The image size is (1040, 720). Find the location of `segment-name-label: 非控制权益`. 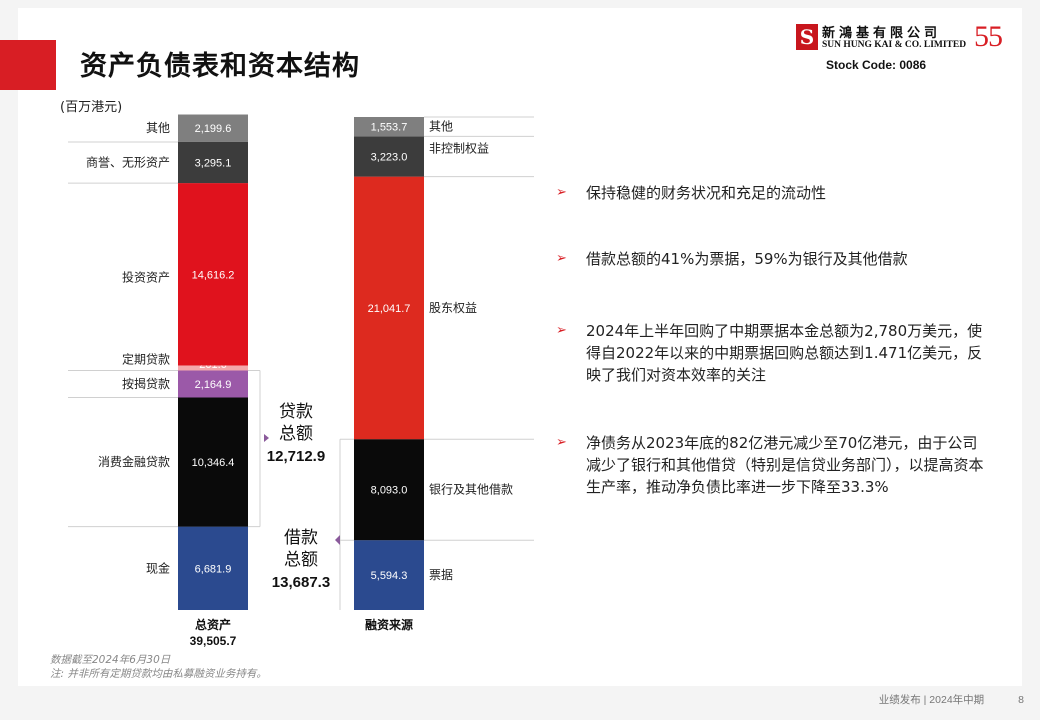

segment-name-label: 非控制权益 is located at coordinates (459, 148).